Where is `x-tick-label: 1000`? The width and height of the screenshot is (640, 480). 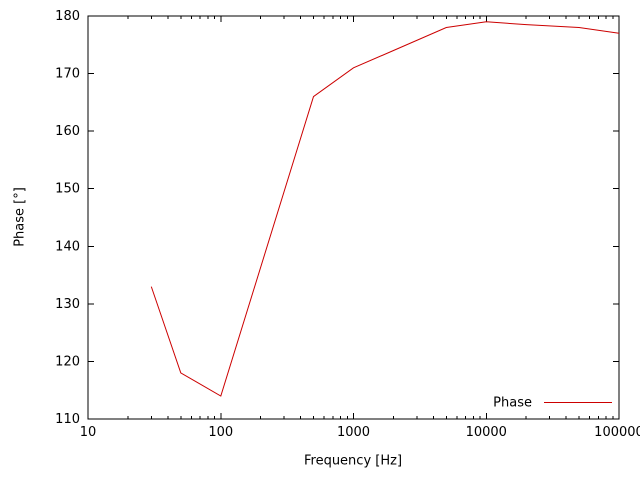 x-tick-label: 1000 is located at coordinates (353, 432).